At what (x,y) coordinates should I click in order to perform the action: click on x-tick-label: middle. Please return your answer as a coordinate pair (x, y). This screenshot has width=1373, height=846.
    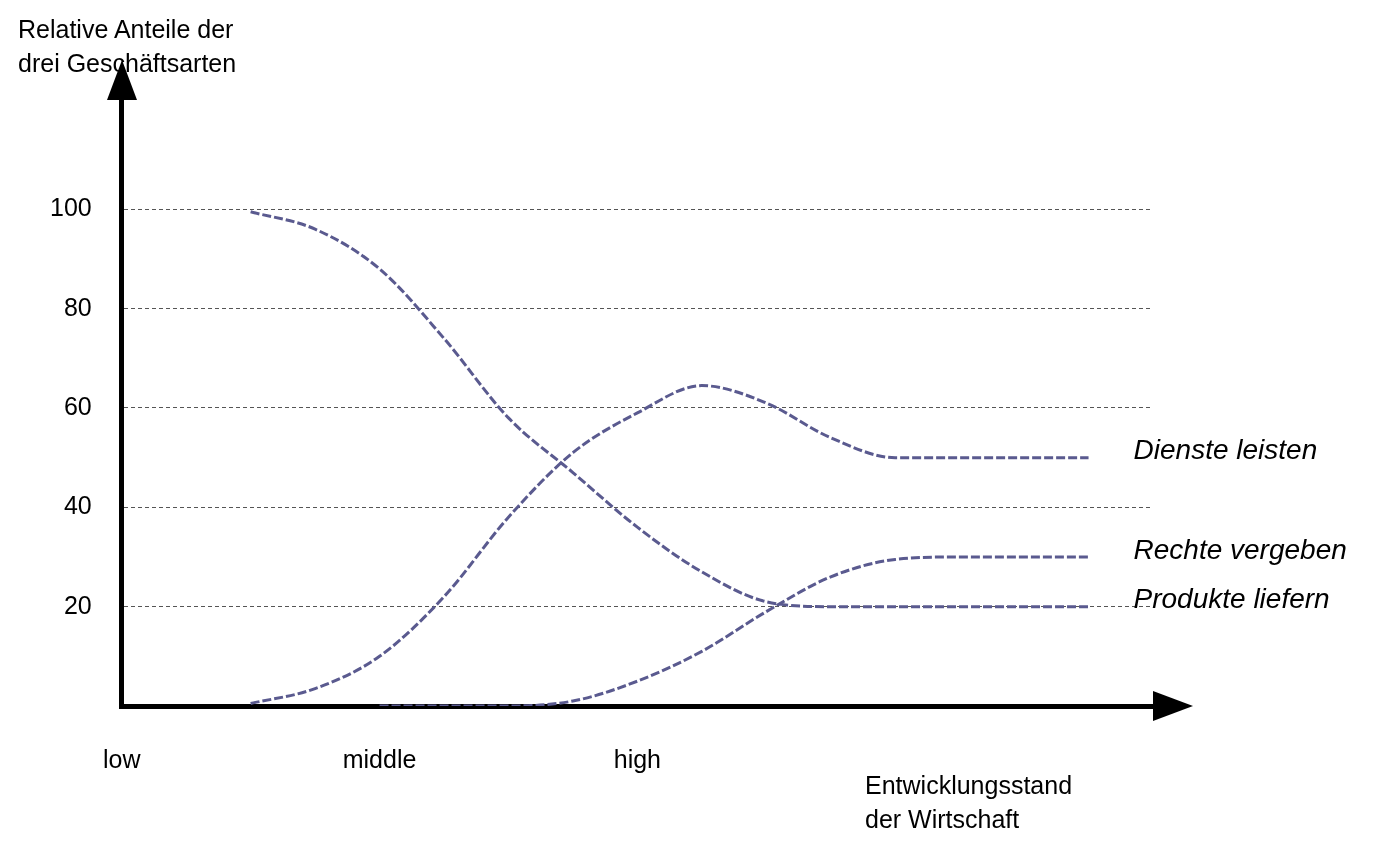
    Looking at the image, I should click on (379, 758).